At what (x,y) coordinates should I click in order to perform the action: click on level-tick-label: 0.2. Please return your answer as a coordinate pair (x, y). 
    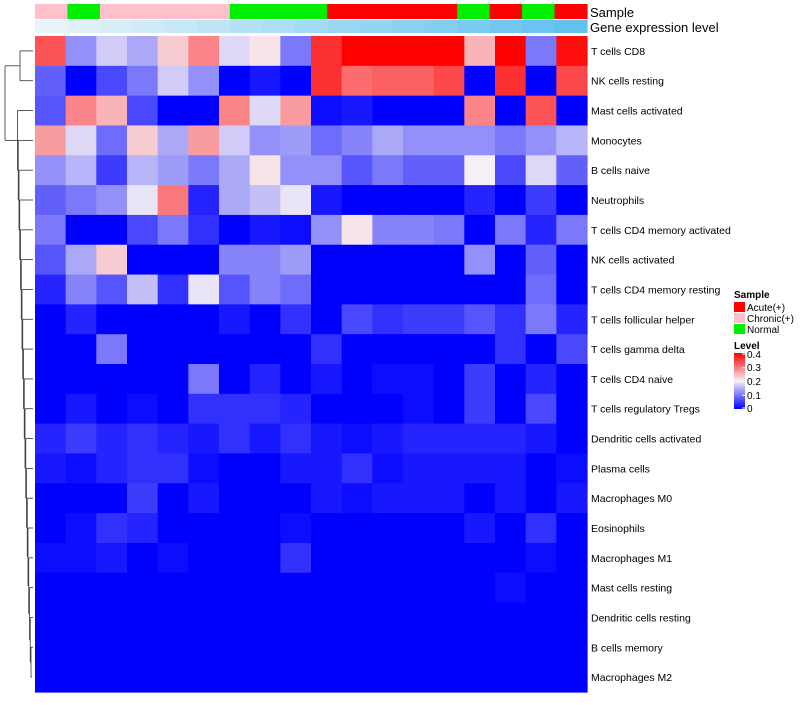
    Looking at the image, I should click on (754, 382).